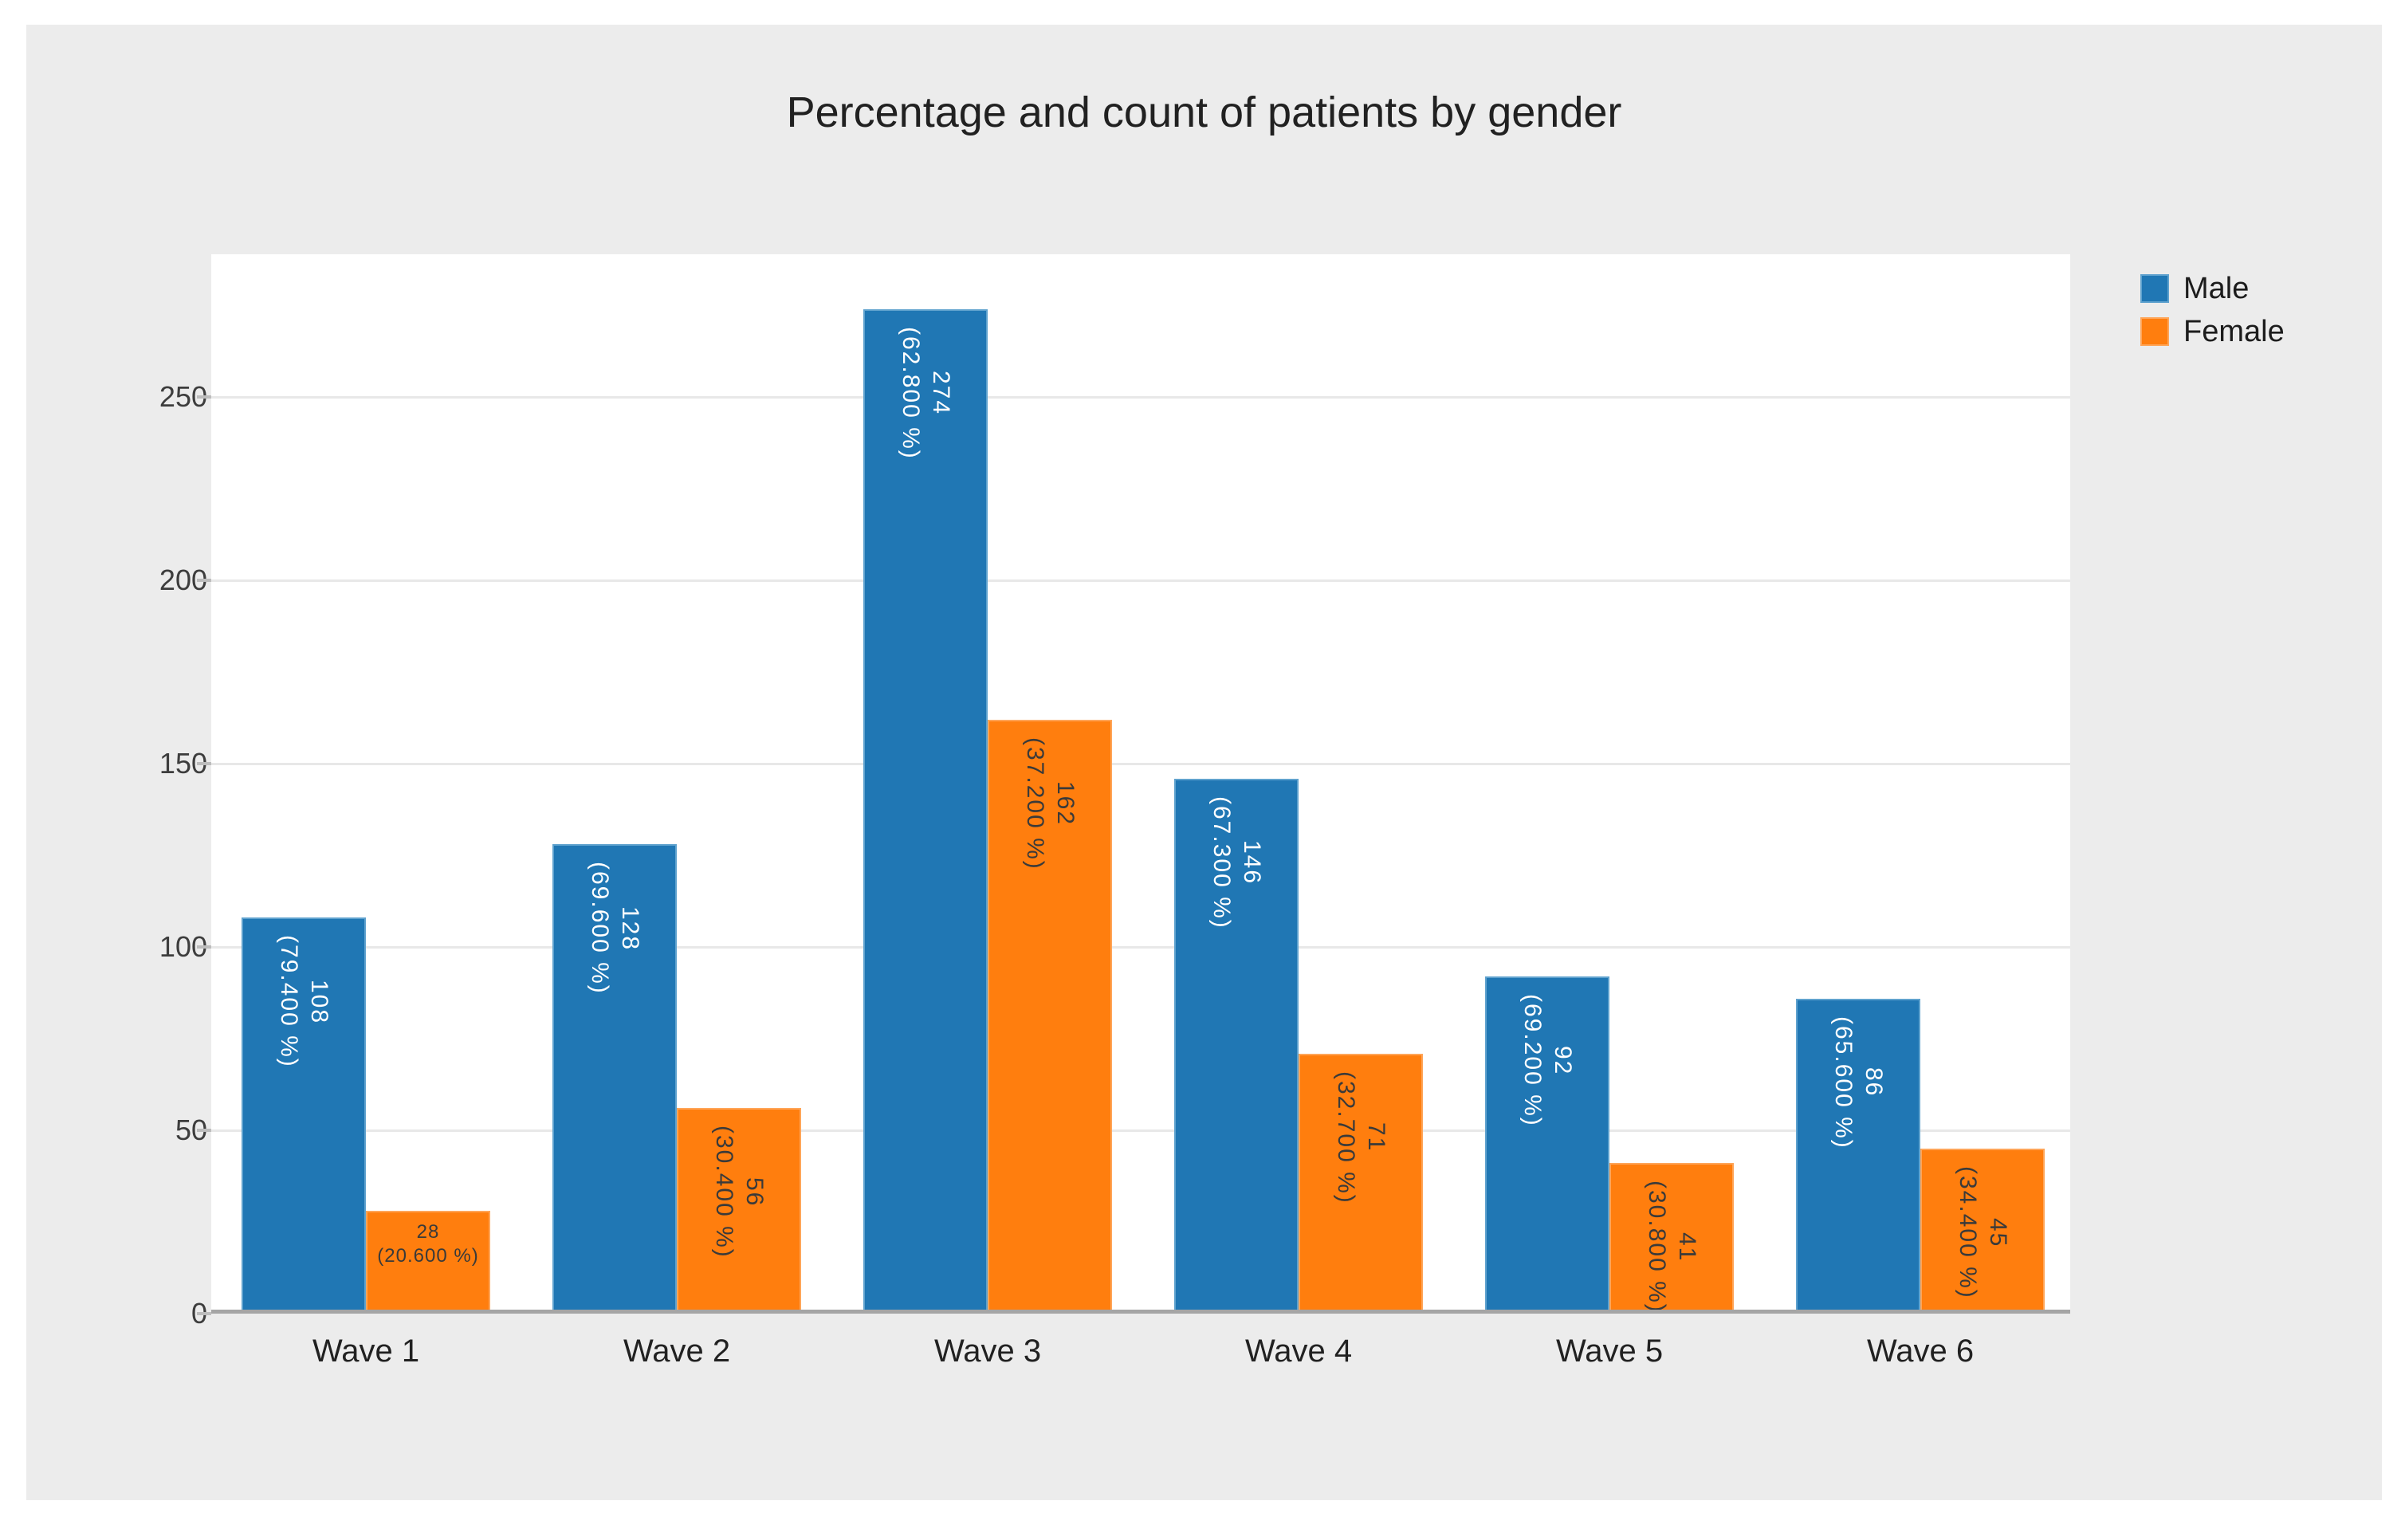  I want to click on bar-male-wave-1: 108 (79.400 %), so click(304, 1115).